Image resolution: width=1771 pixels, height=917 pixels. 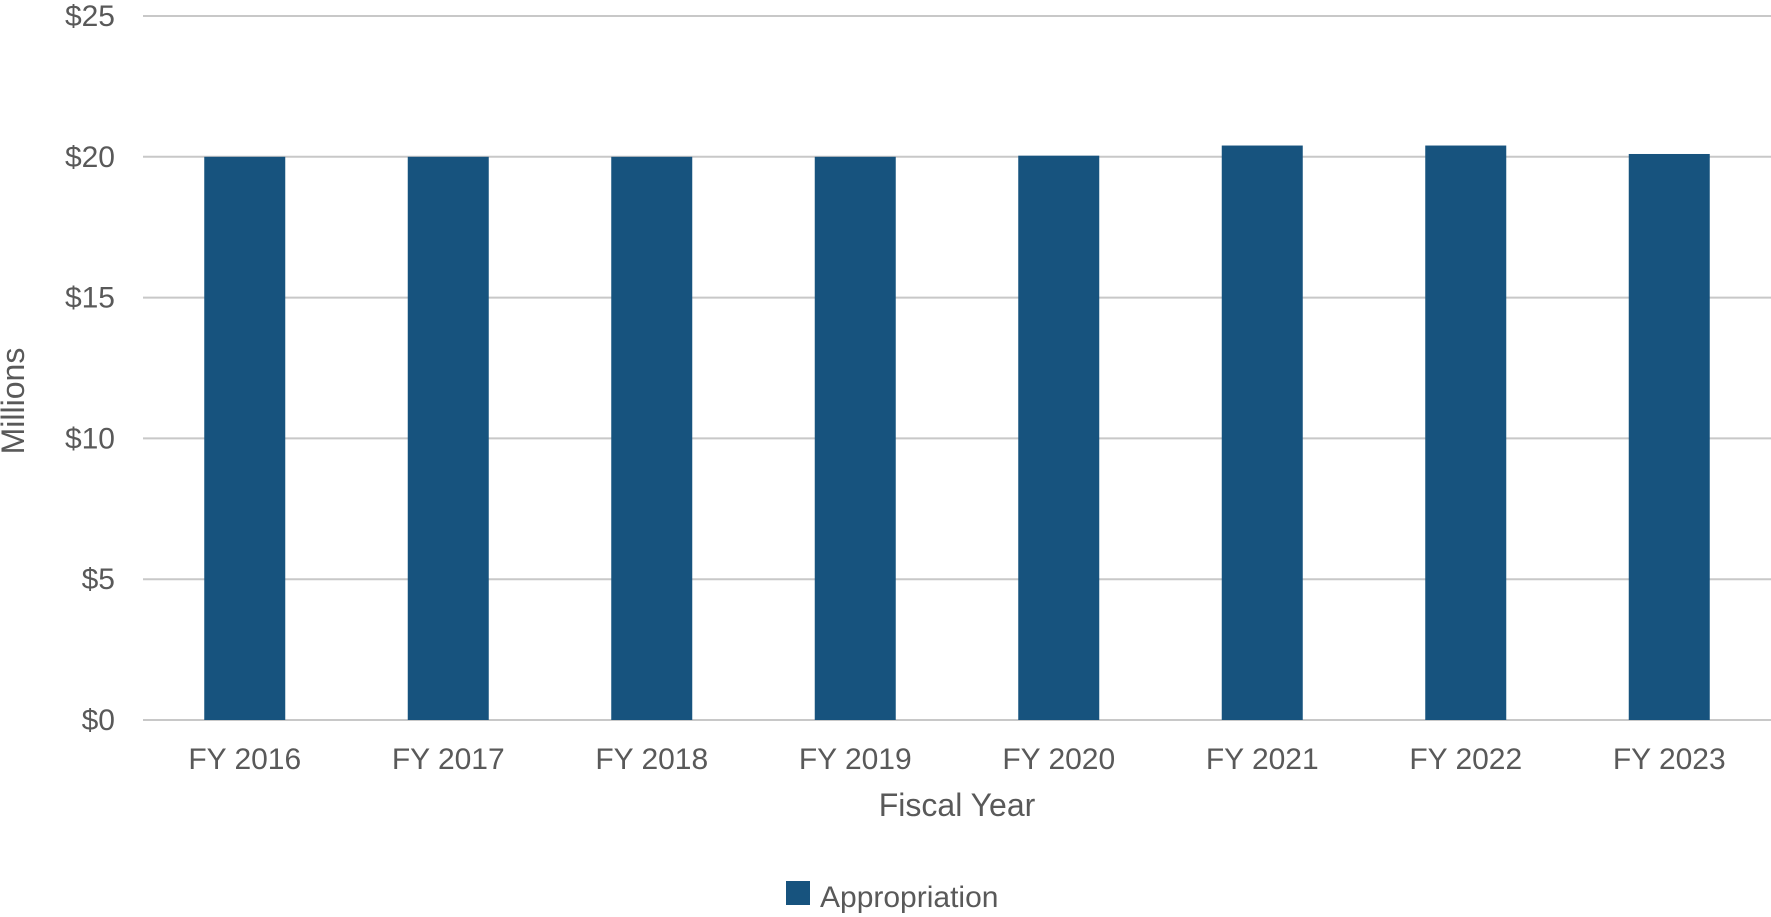 I want to click on x-axis-title: Fiscal Year, so click(x=957, y=805).